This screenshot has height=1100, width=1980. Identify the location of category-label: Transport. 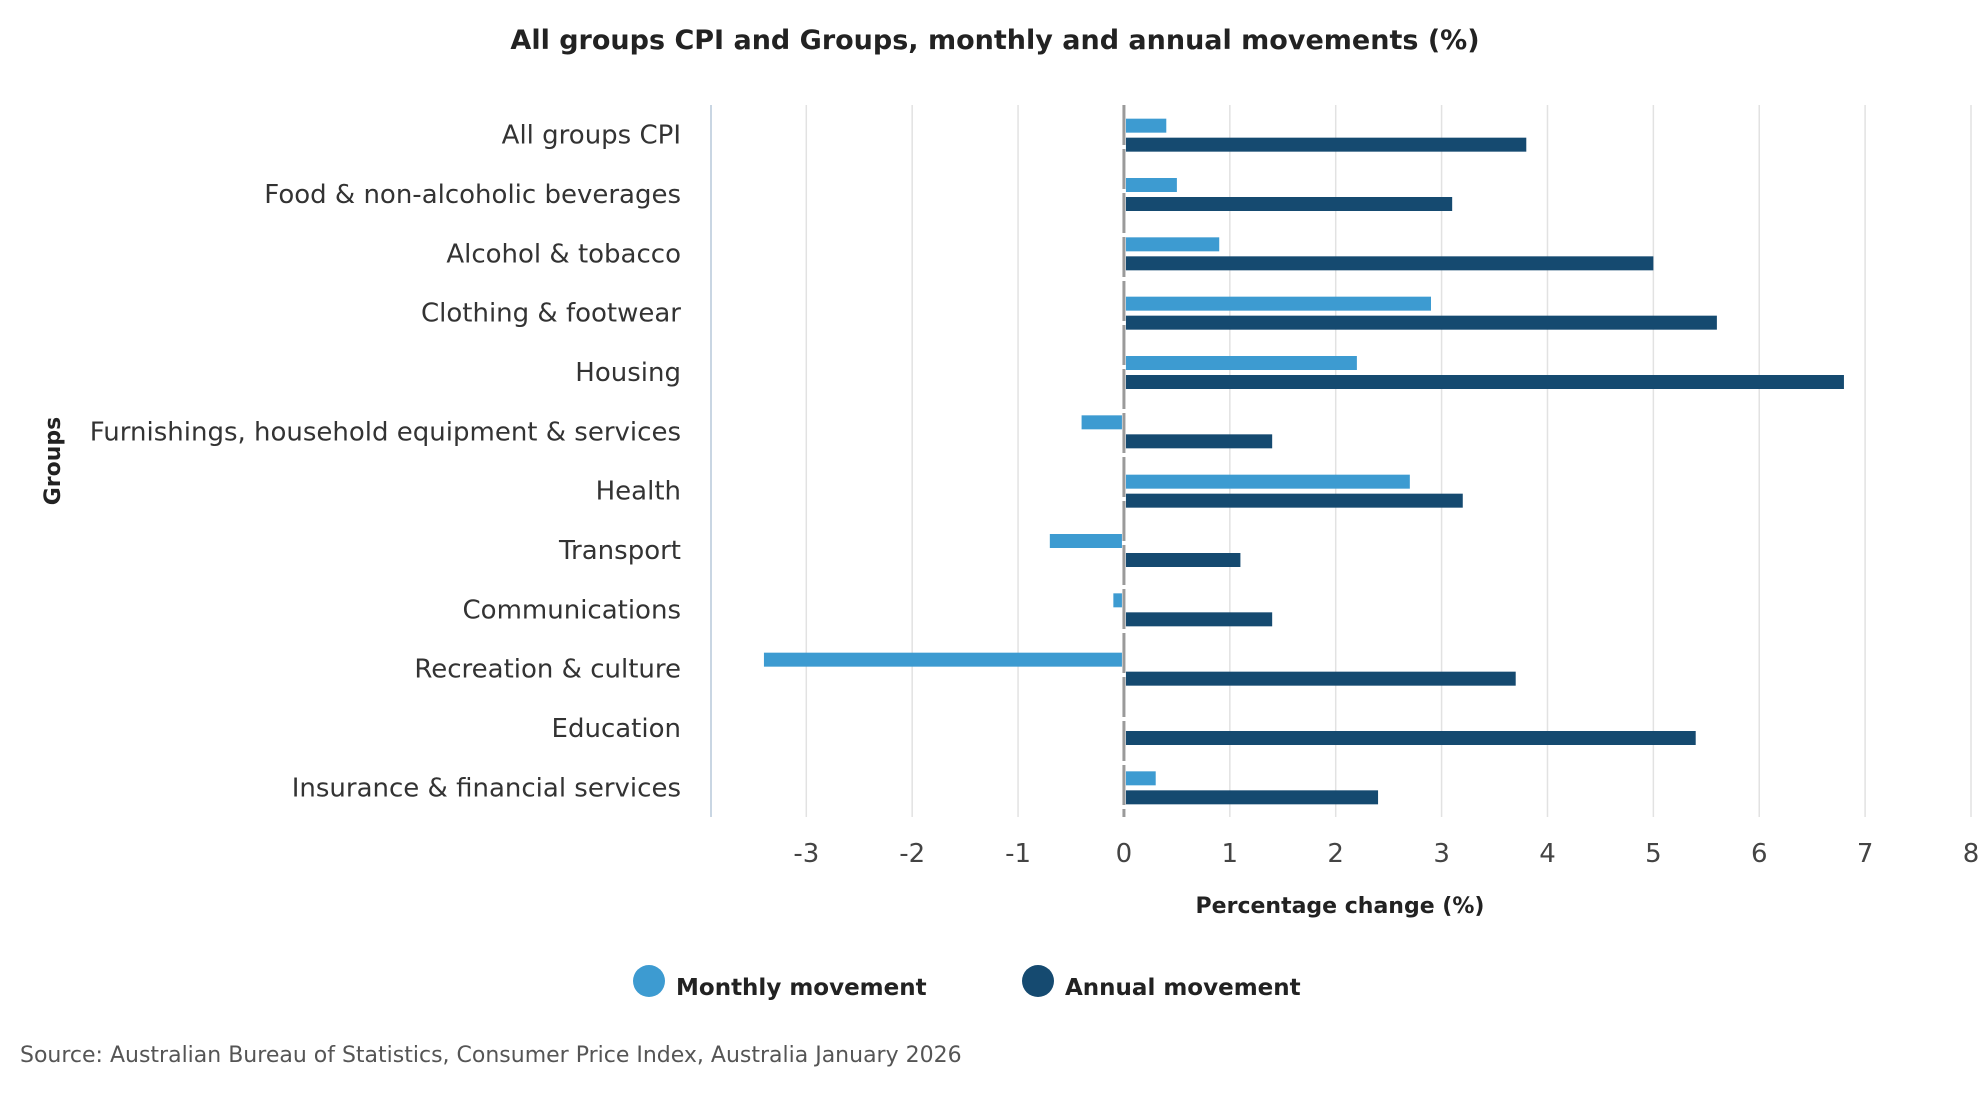
(619, 551).